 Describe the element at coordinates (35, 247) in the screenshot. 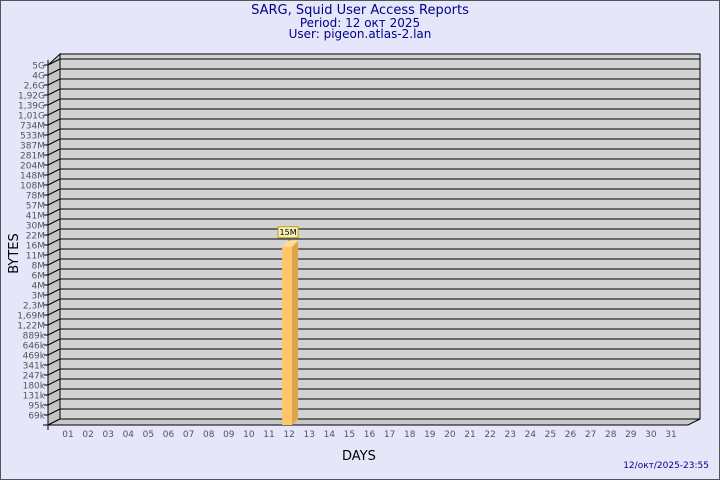

I see `y-tick-label: 16M` at that location.